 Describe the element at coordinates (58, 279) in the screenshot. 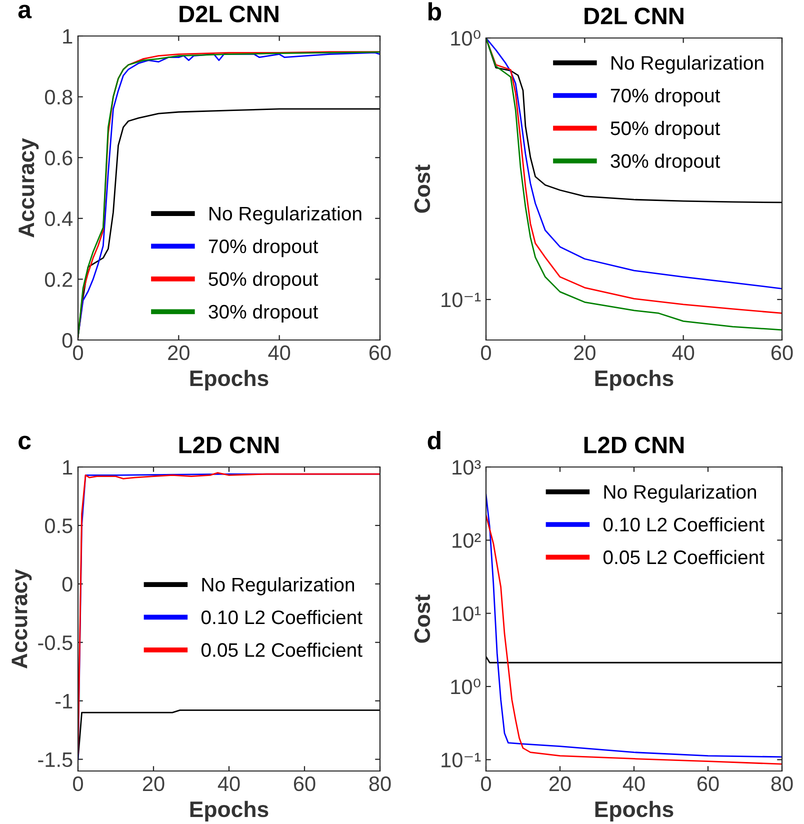

I see `y-tick-label: 0.2` at that location.